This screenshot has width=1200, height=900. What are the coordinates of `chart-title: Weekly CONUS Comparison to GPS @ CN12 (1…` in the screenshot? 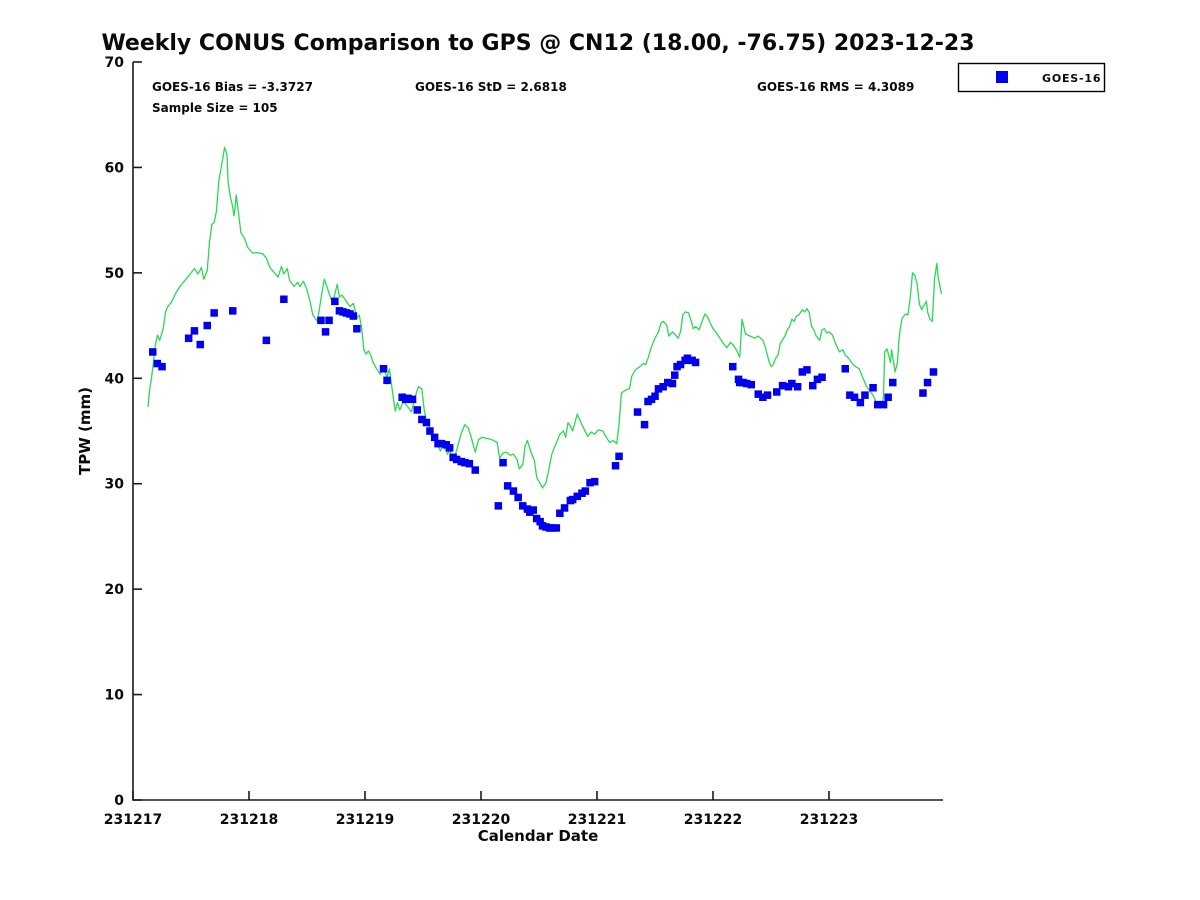 It's located at (537, 43).